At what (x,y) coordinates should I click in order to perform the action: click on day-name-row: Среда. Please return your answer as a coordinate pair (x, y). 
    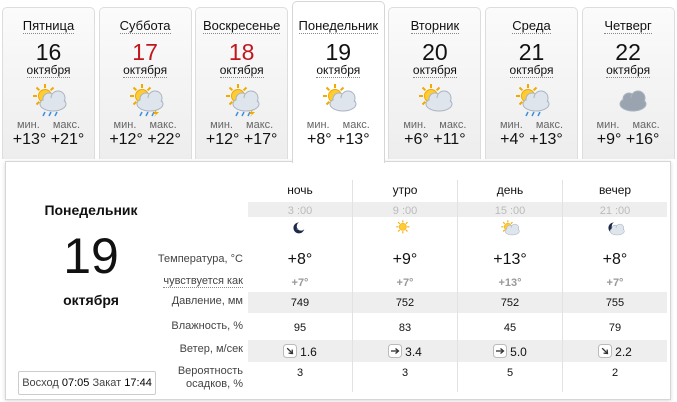
    Looking at the image, I should click on (531, 25).